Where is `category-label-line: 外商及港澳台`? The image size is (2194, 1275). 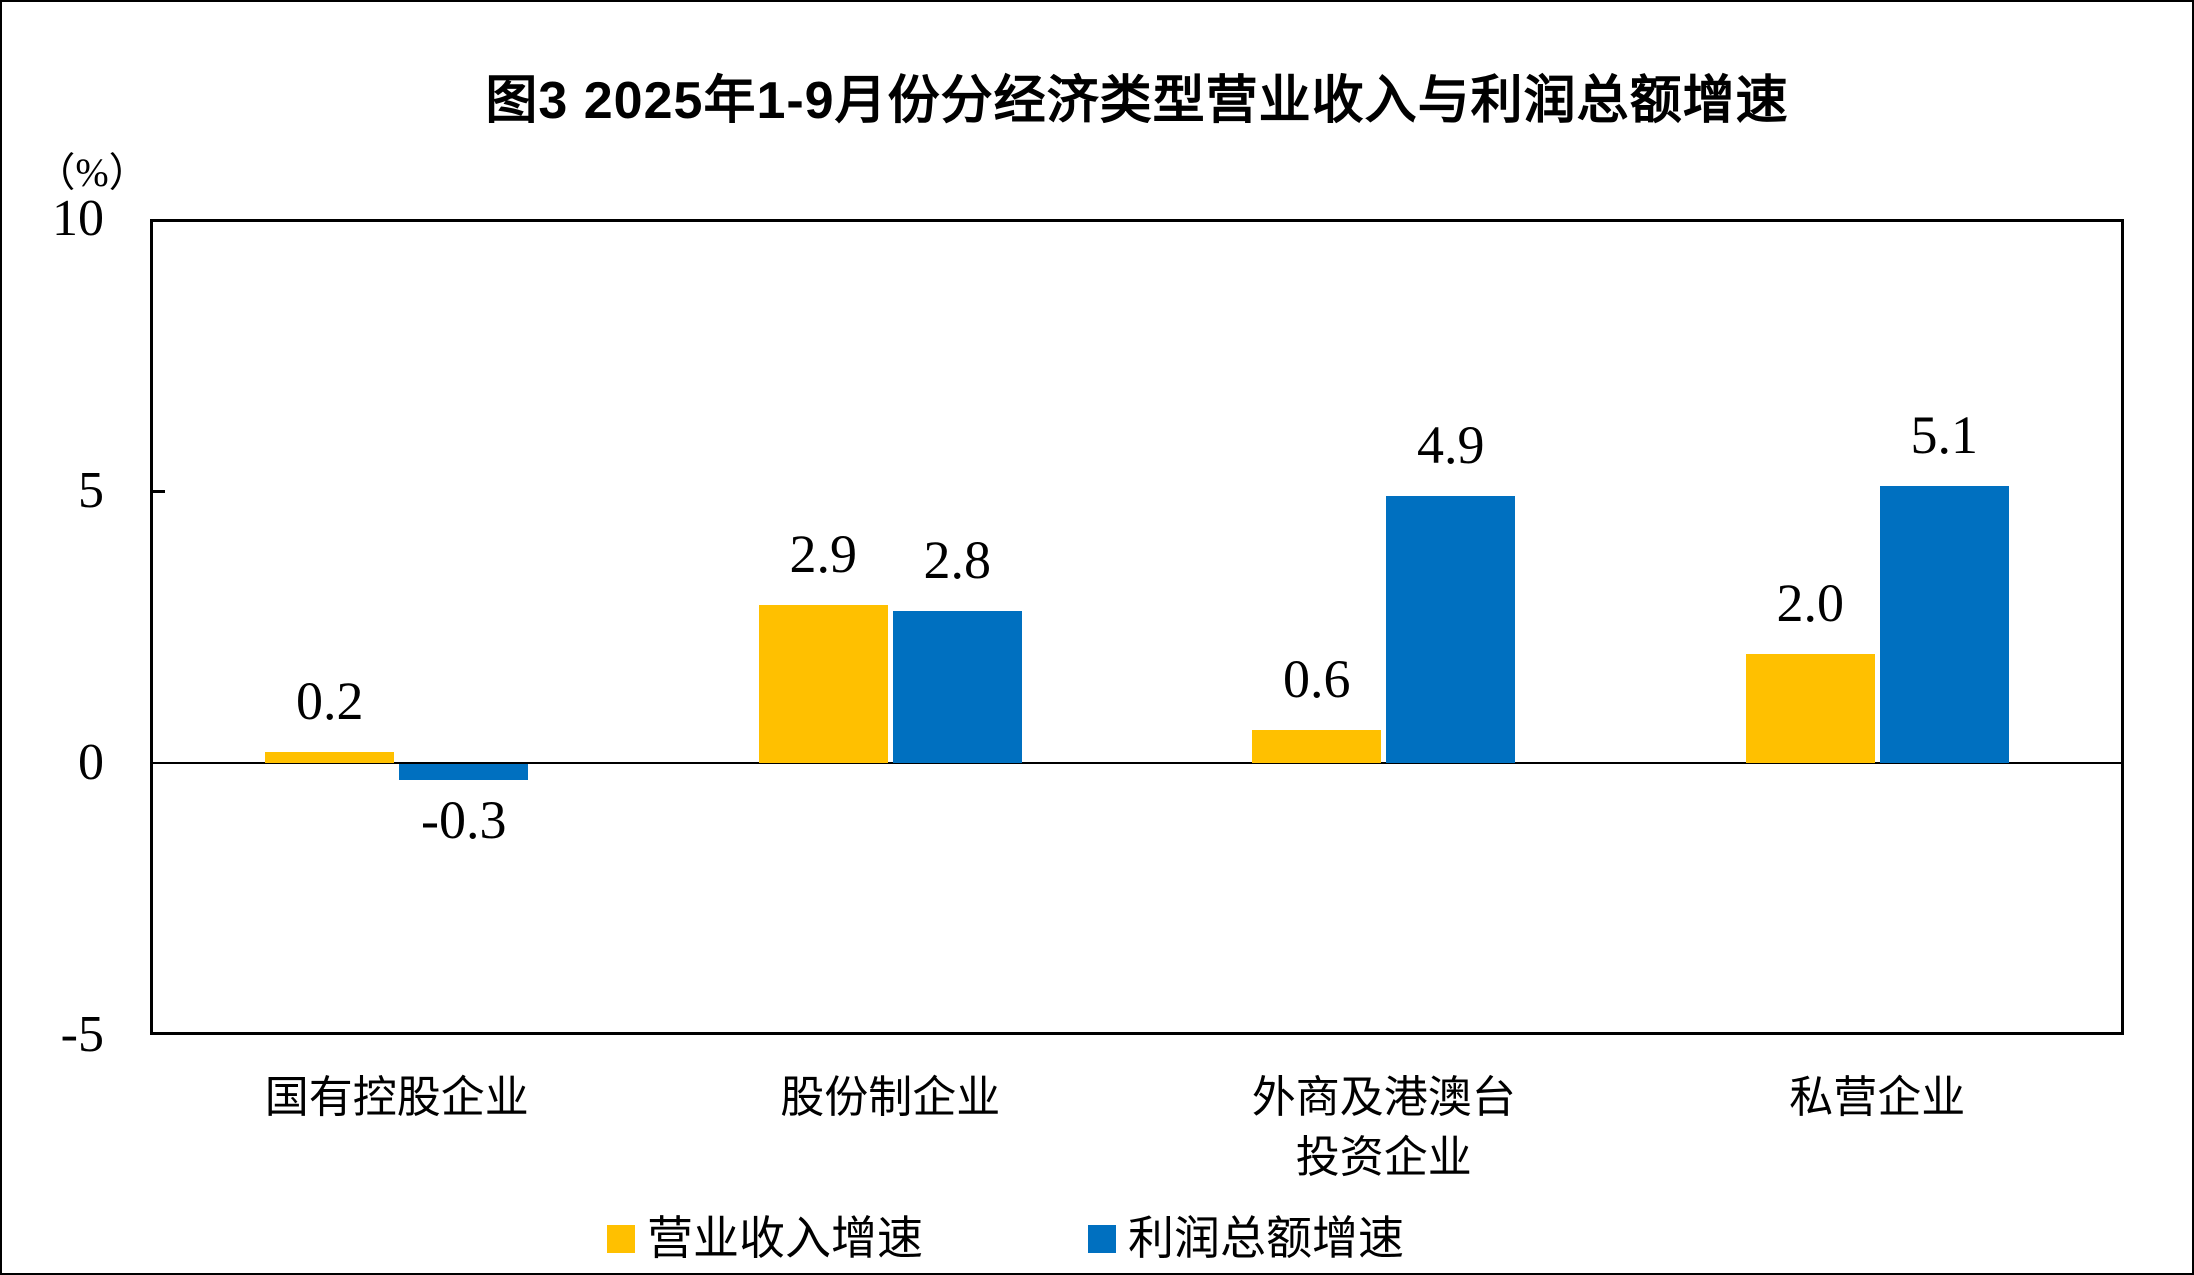
category-label-line: 外商及港澳台 is located at coordinates (1383, 1097).